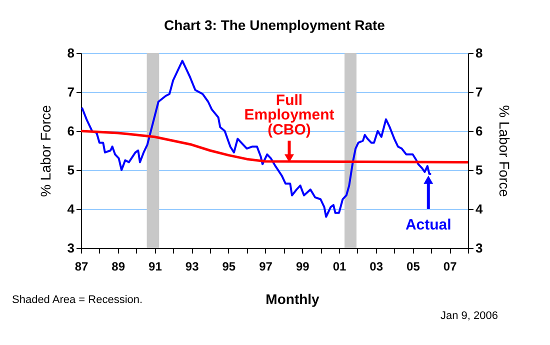 The image size is (550, 345). What do you see at coordinates (293, 299) in the screenshot?
I see `x-axis-title: Monthly` at bounding box center [293, 299].